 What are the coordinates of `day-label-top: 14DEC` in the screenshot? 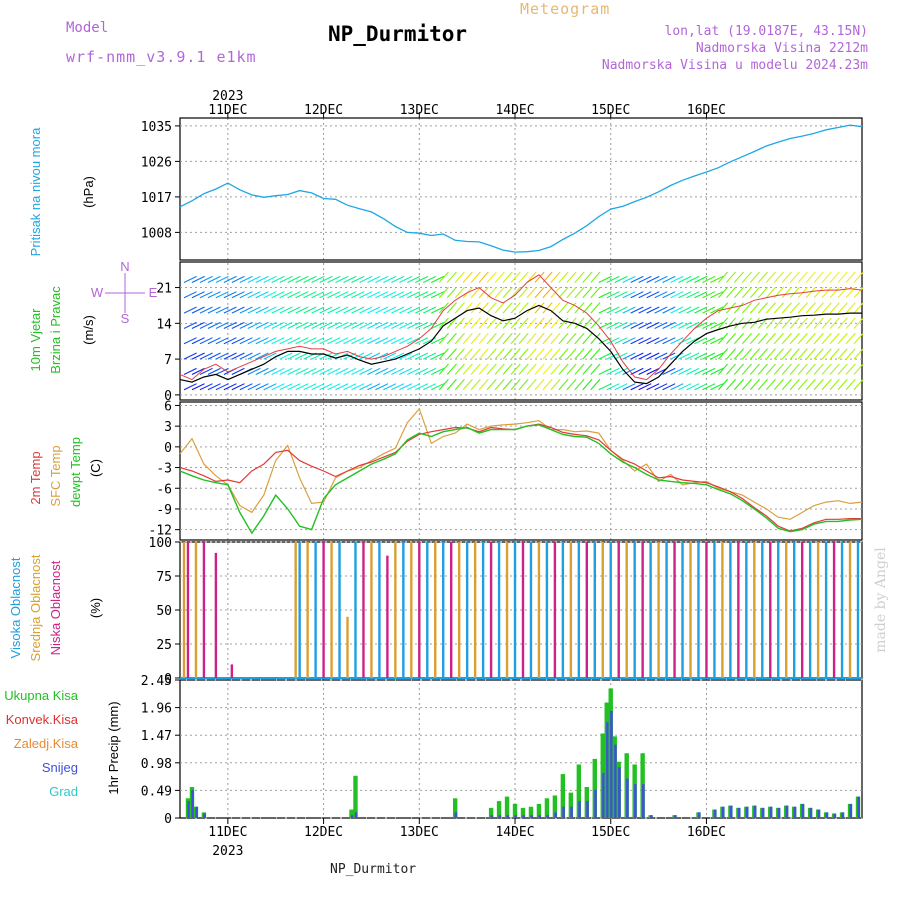 It's located at (514, 110).